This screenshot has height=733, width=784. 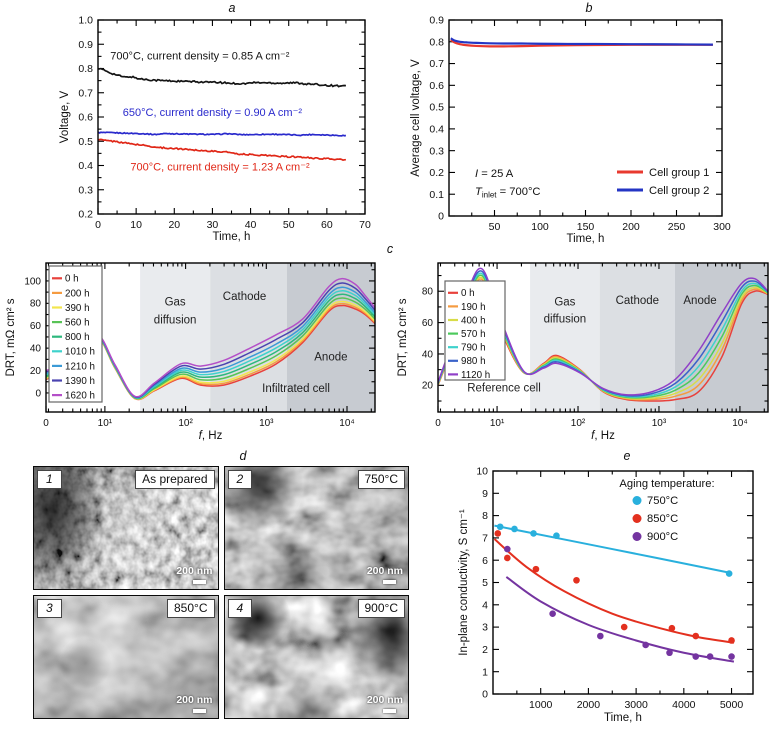 I want to click on series-line-1120 h, so click(x=603, y=331).